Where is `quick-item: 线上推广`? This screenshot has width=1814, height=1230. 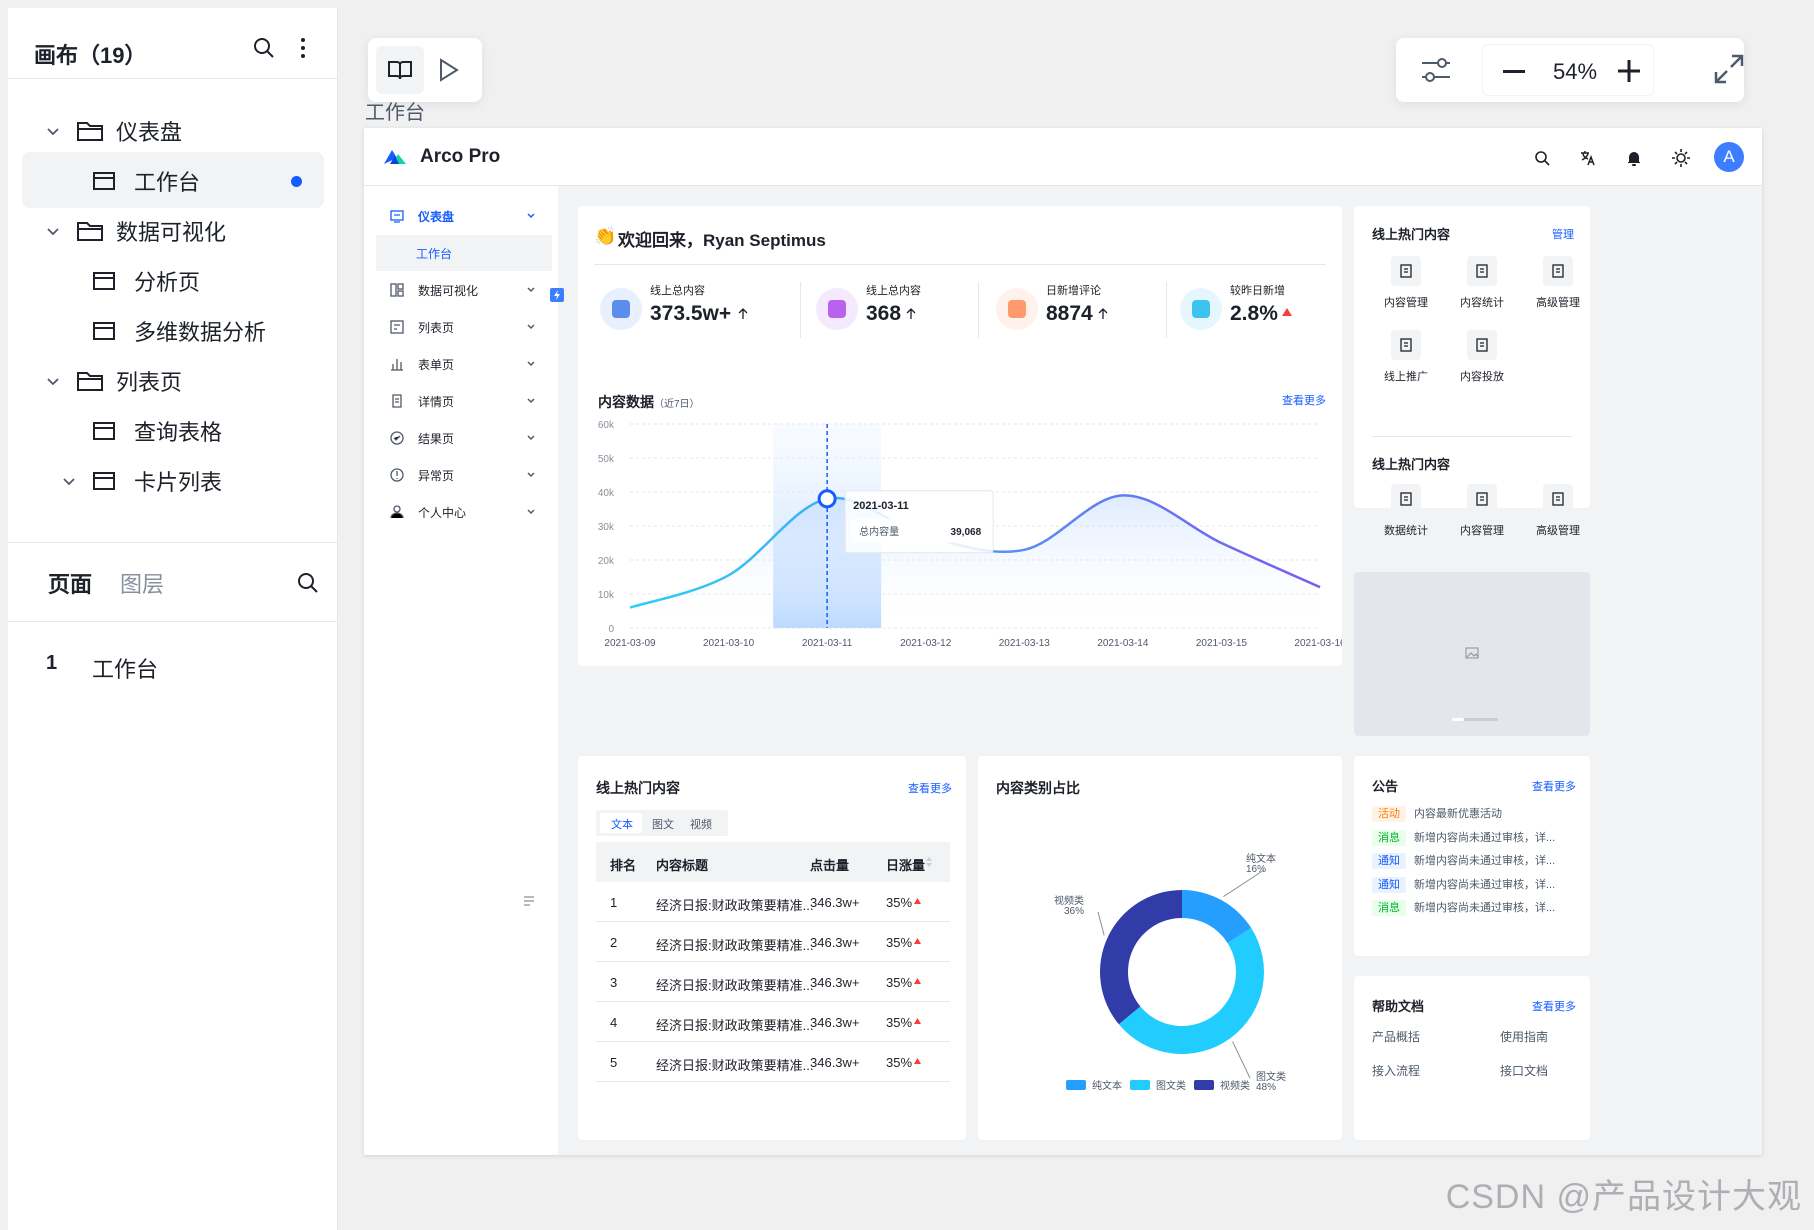 quick-item: 线上推广 is located at coordinates (1406, 357).